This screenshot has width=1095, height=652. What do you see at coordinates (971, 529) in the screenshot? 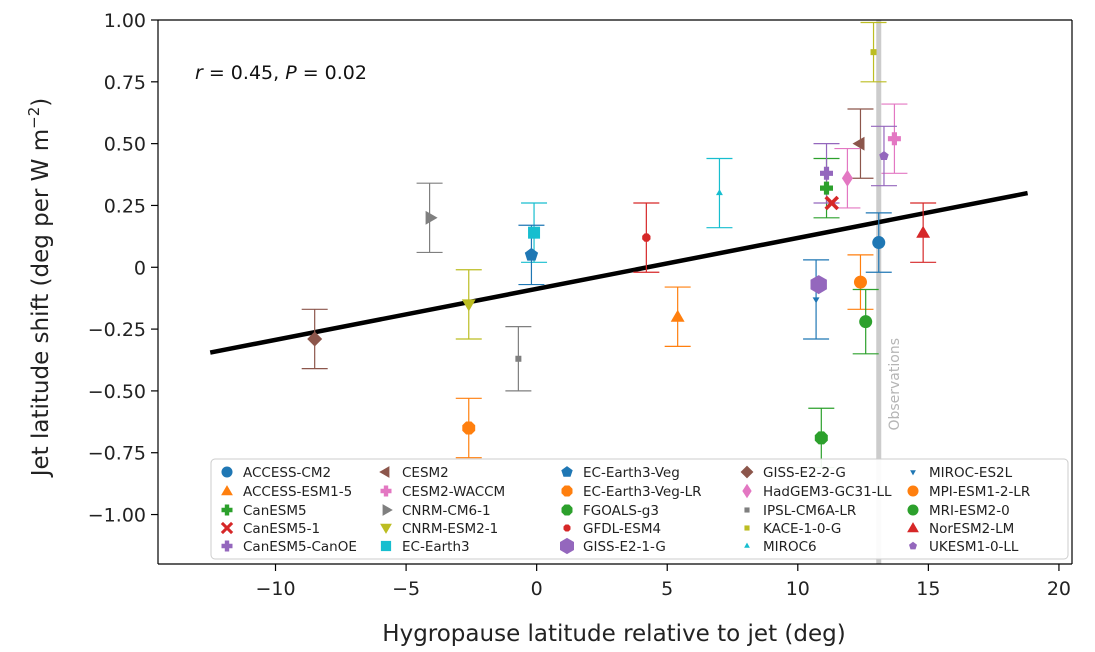
I see `legend-label: NorESM2-LM` at bounding box center [971, 529].